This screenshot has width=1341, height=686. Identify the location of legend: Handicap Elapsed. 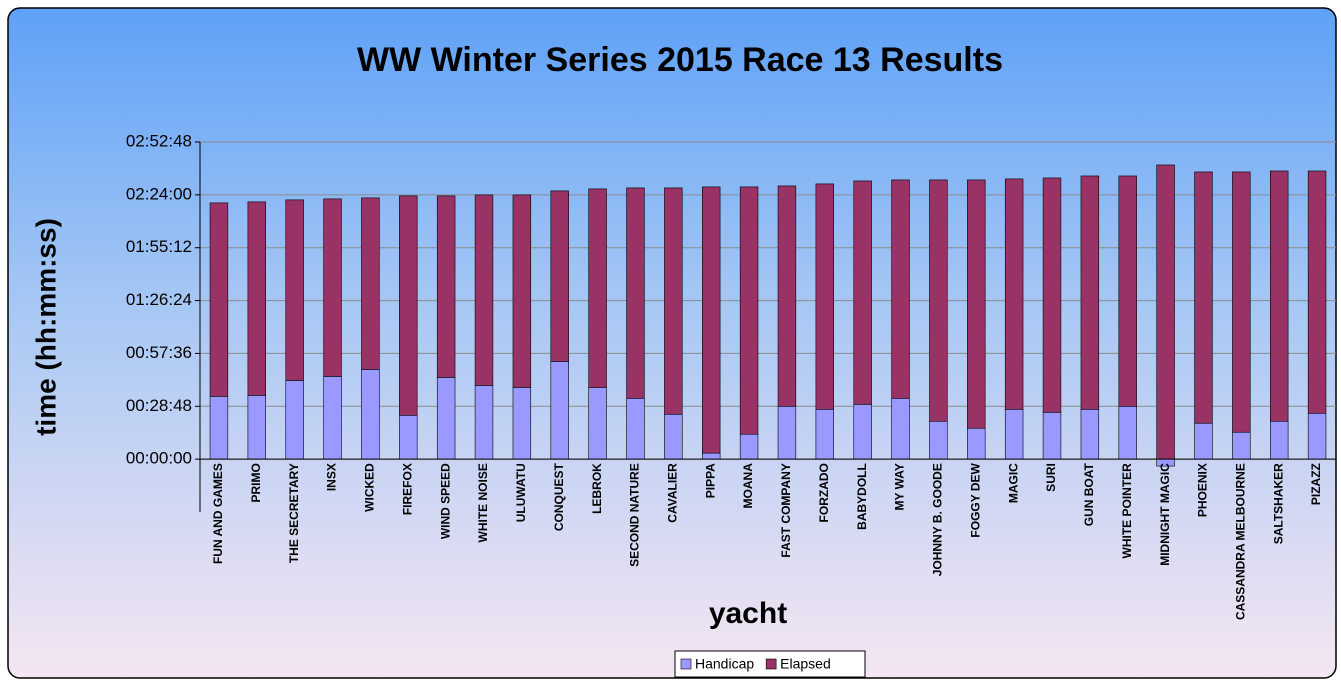
(770, 664).